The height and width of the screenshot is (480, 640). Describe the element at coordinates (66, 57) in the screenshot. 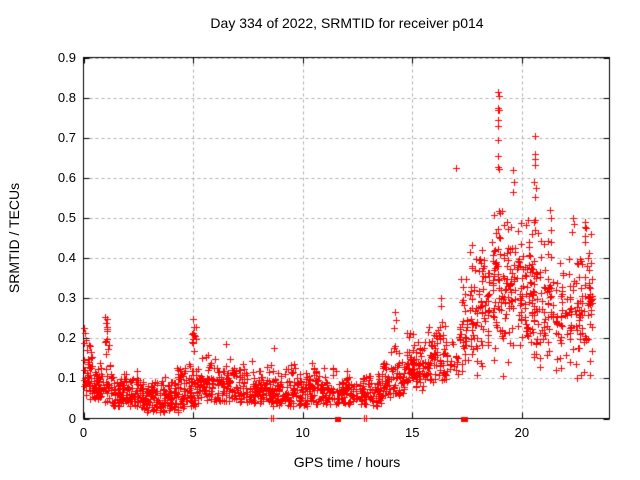

I see `y-tick-label: 0.9` at that location.